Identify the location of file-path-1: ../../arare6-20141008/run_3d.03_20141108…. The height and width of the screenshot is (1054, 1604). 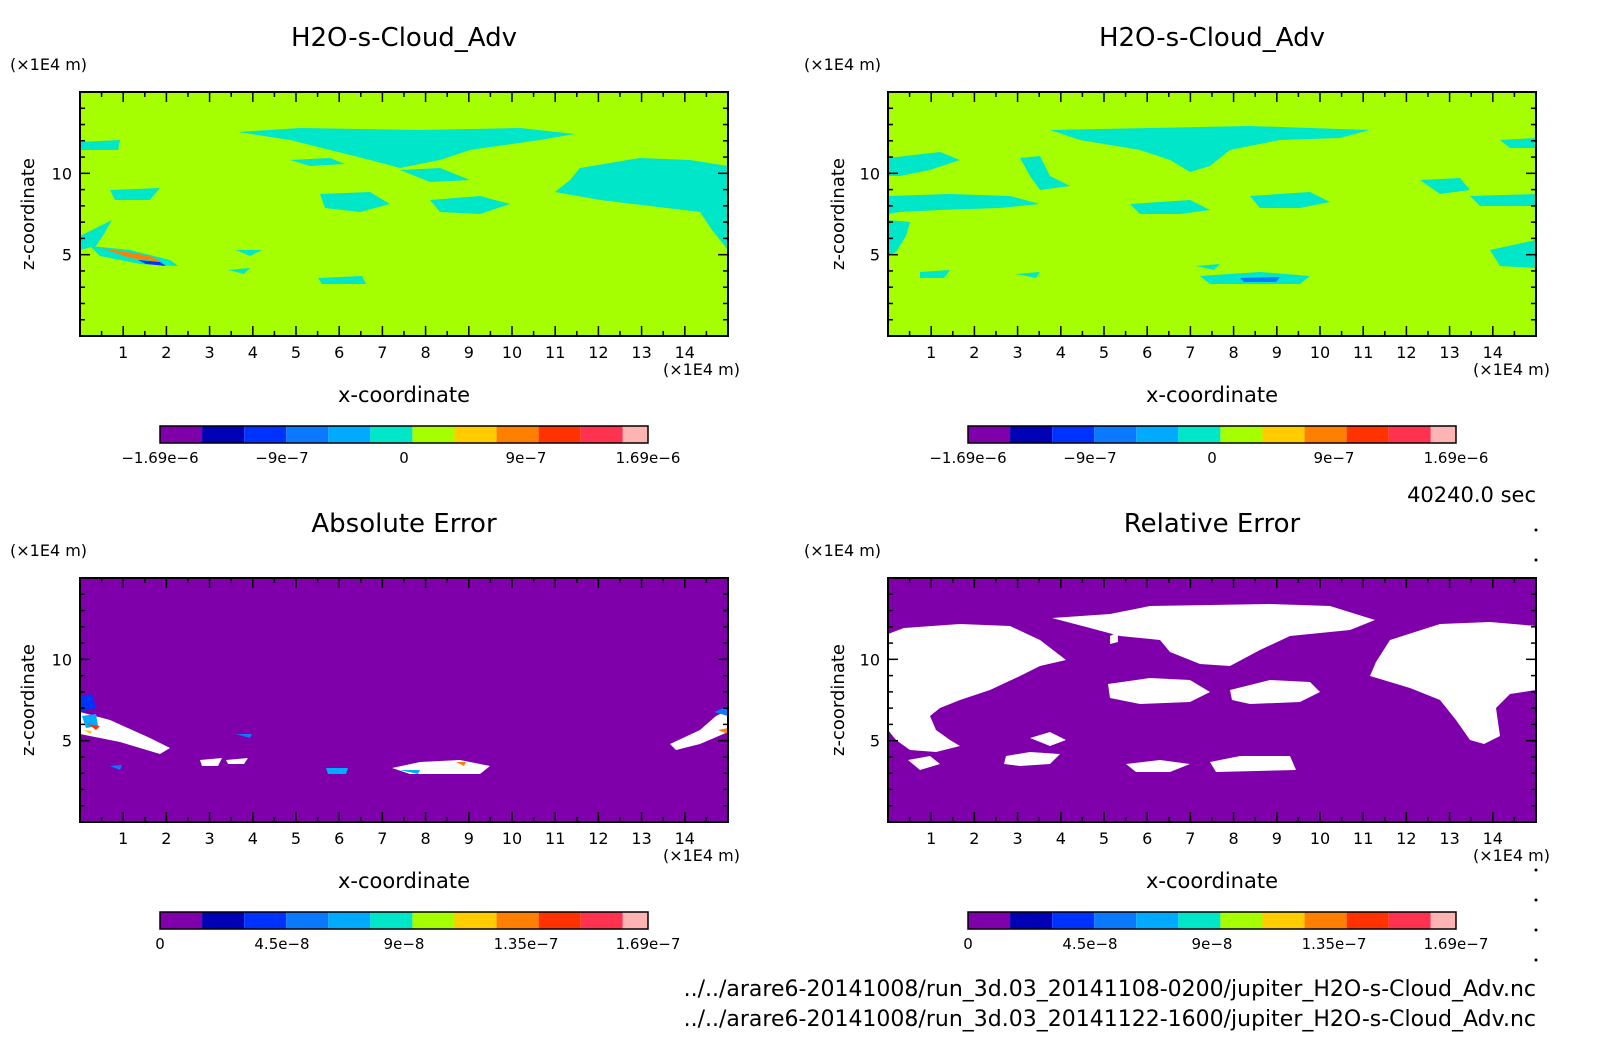
(1110, 989).